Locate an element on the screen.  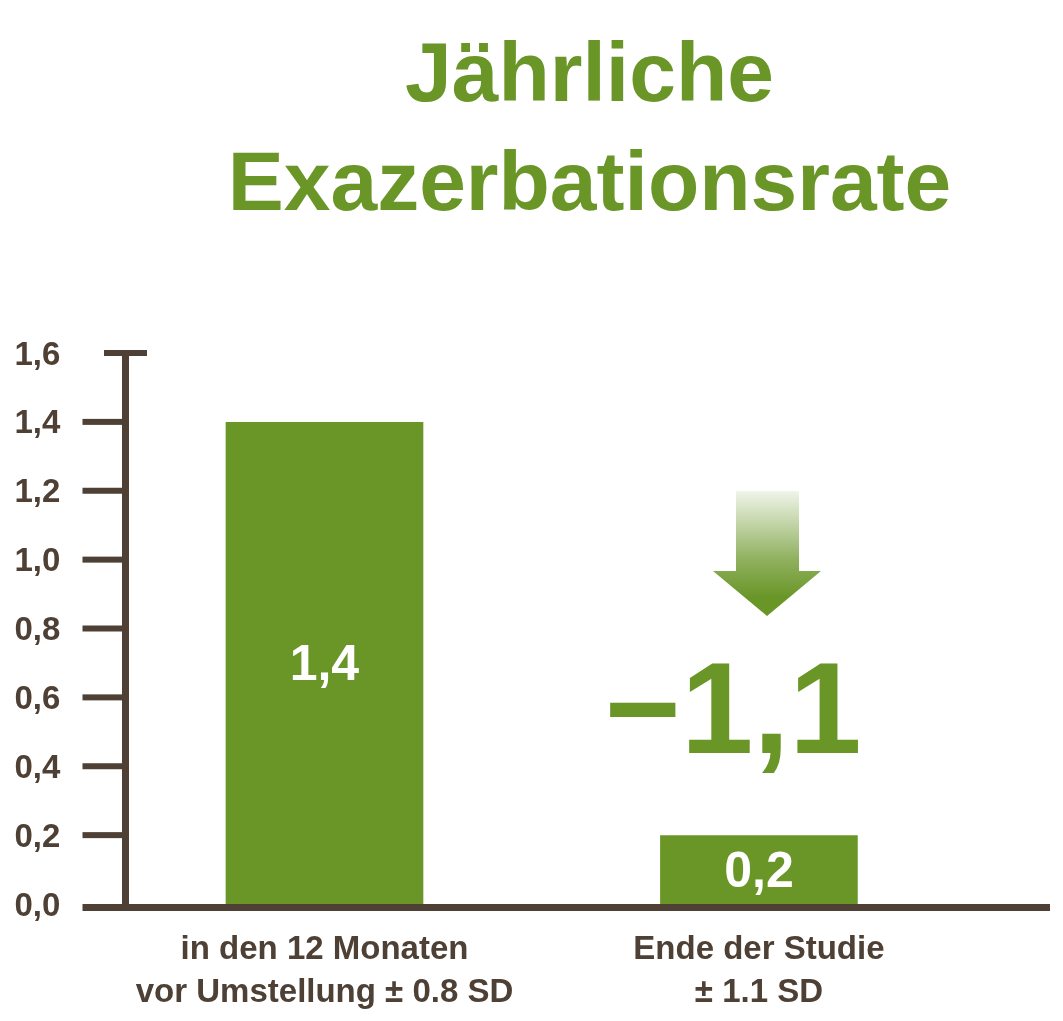
y-tick-label: 0,4 is located at coordinates (38, 766).